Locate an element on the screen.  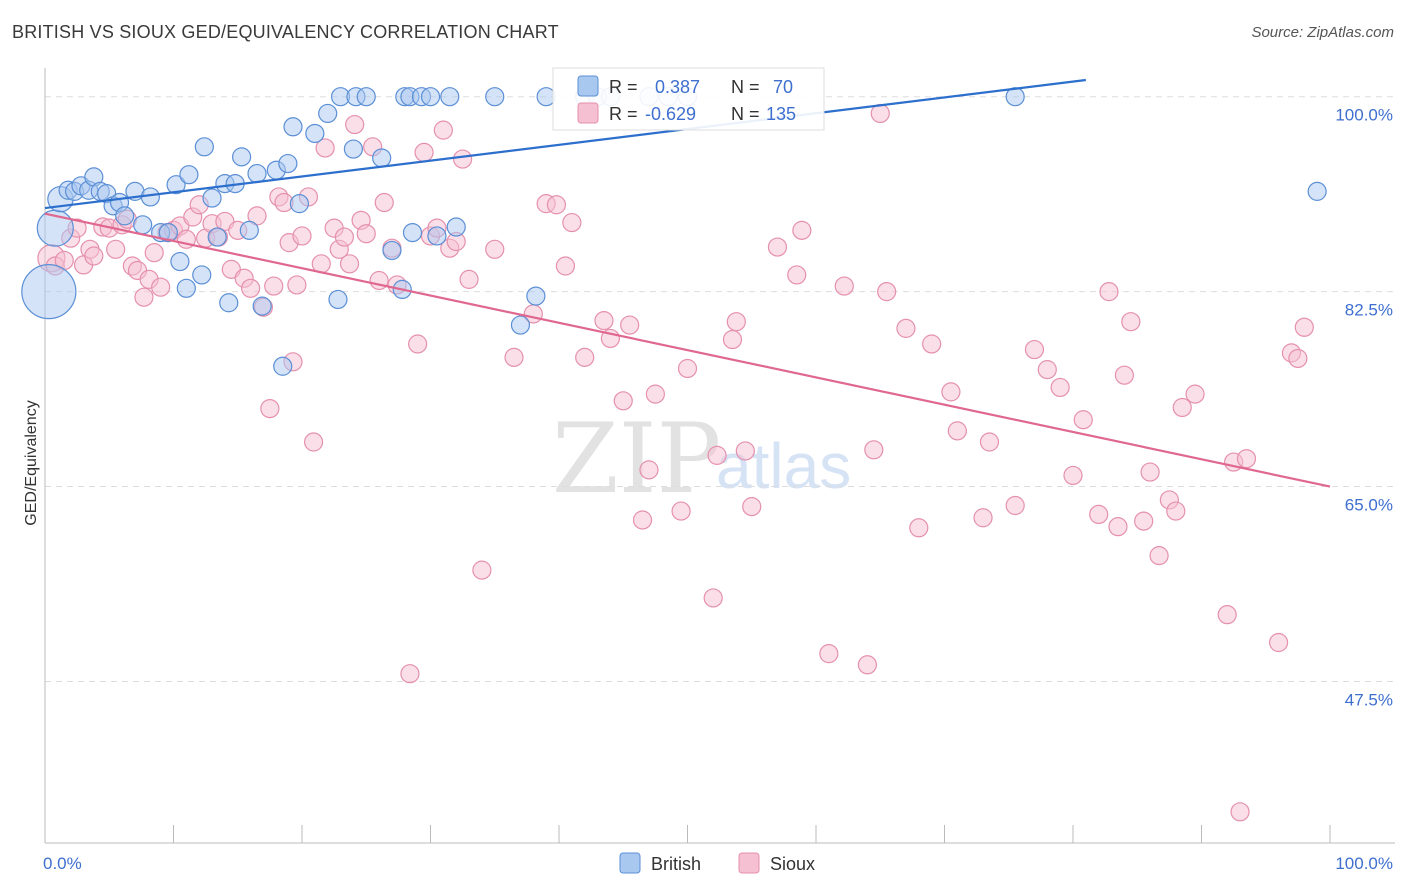
legend-british-n-value: 70 is located at coordinates (783, 87).